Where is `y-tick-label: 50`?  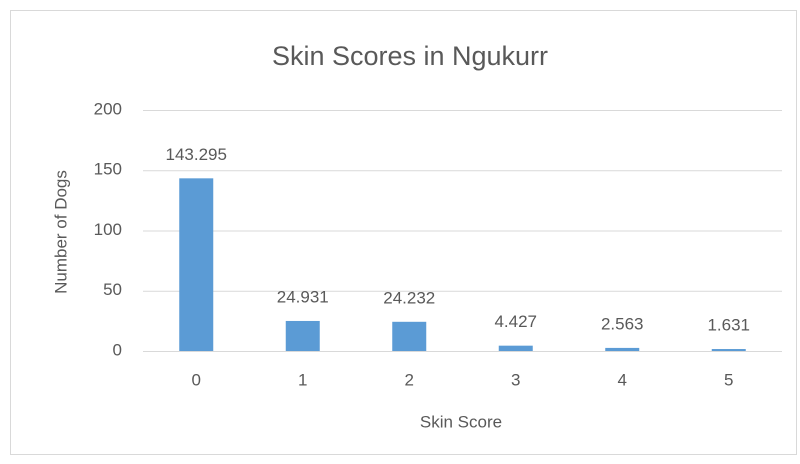 y-tick-label: 50 is located at coordinates (112, 289).